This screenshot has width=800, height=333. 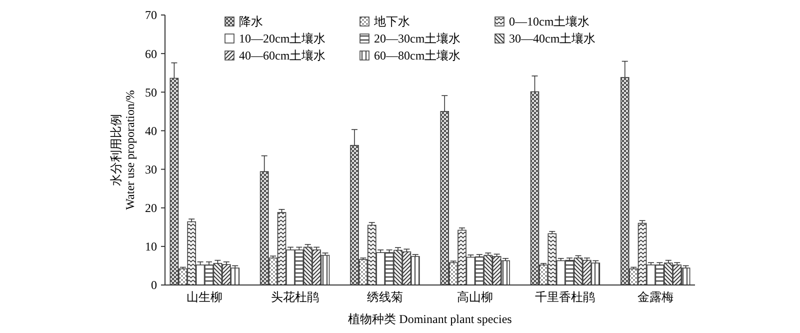 What do you see at coordinates (154, 285) in the screenshot?
I see `y-tick-label: 0` at bounding box center [154, 285].